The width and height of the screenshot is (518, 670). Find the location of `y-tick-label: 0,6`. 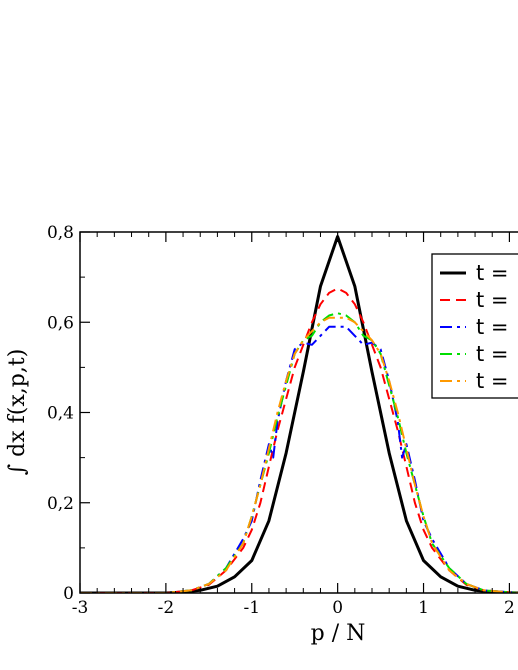

y-tick-label: 0,6 is located at coordinates (60, 323).